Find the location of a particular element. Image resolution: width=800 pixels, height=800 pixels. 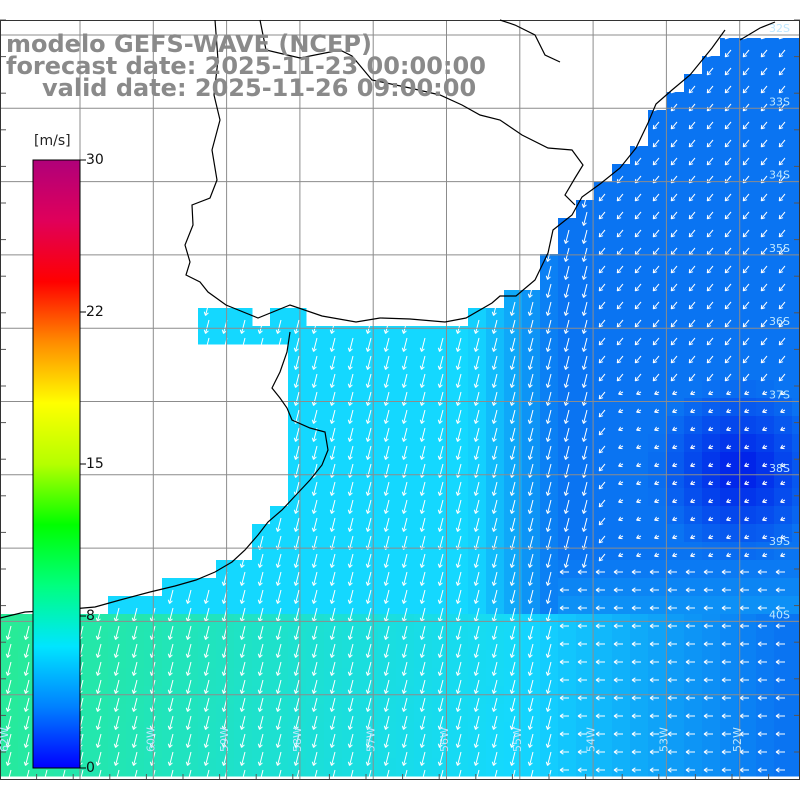

lon-label: 57W is located at coordinates (371, 739).